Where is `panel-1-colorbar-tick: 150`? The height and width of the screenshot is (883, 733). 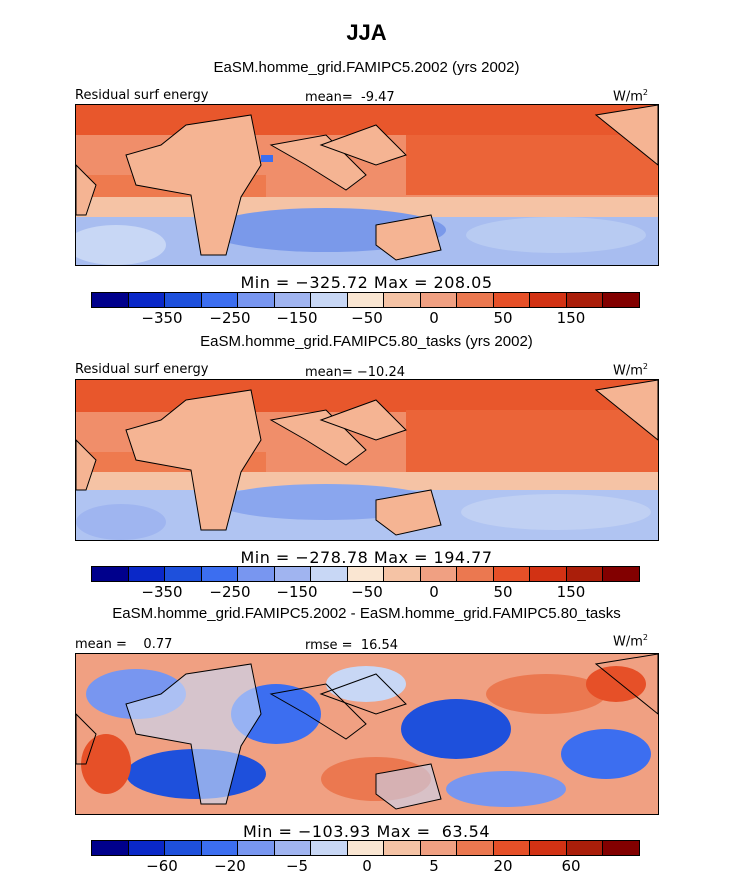 panel-1-colorbar-tick: 150 is located at coordinates (571, 318).